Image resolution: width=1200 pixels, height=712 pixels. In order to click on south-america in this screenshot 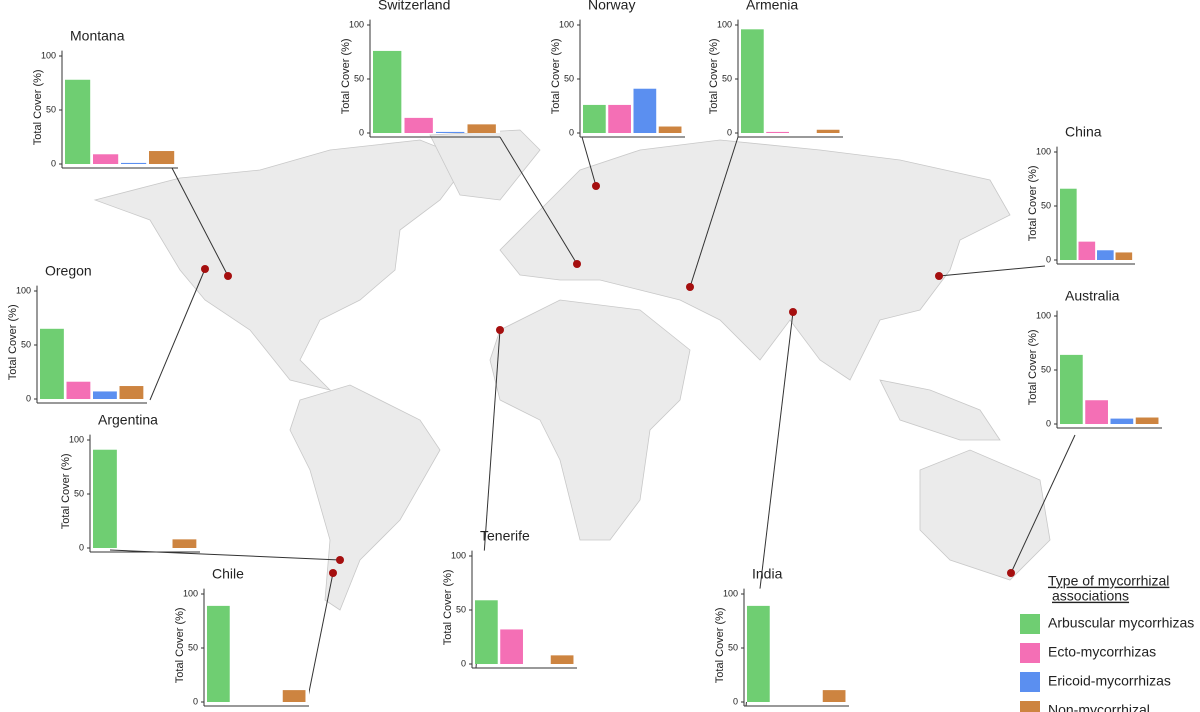, I will do `click(365, 497)`.